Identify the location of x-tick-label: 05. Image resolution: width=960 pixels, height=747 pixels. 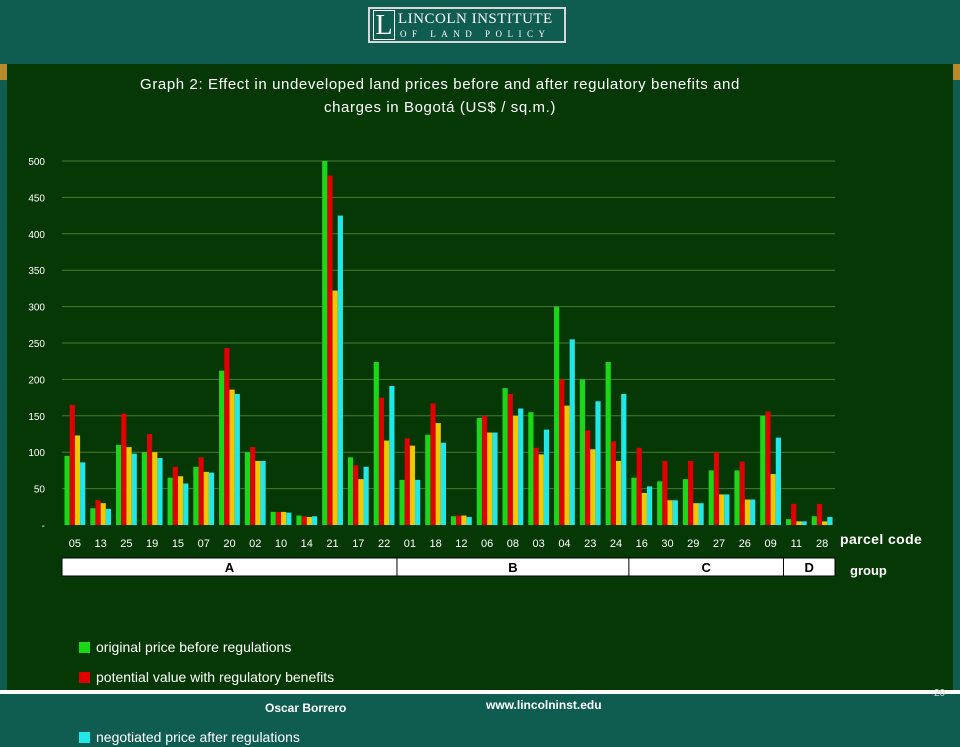
(75, 544).